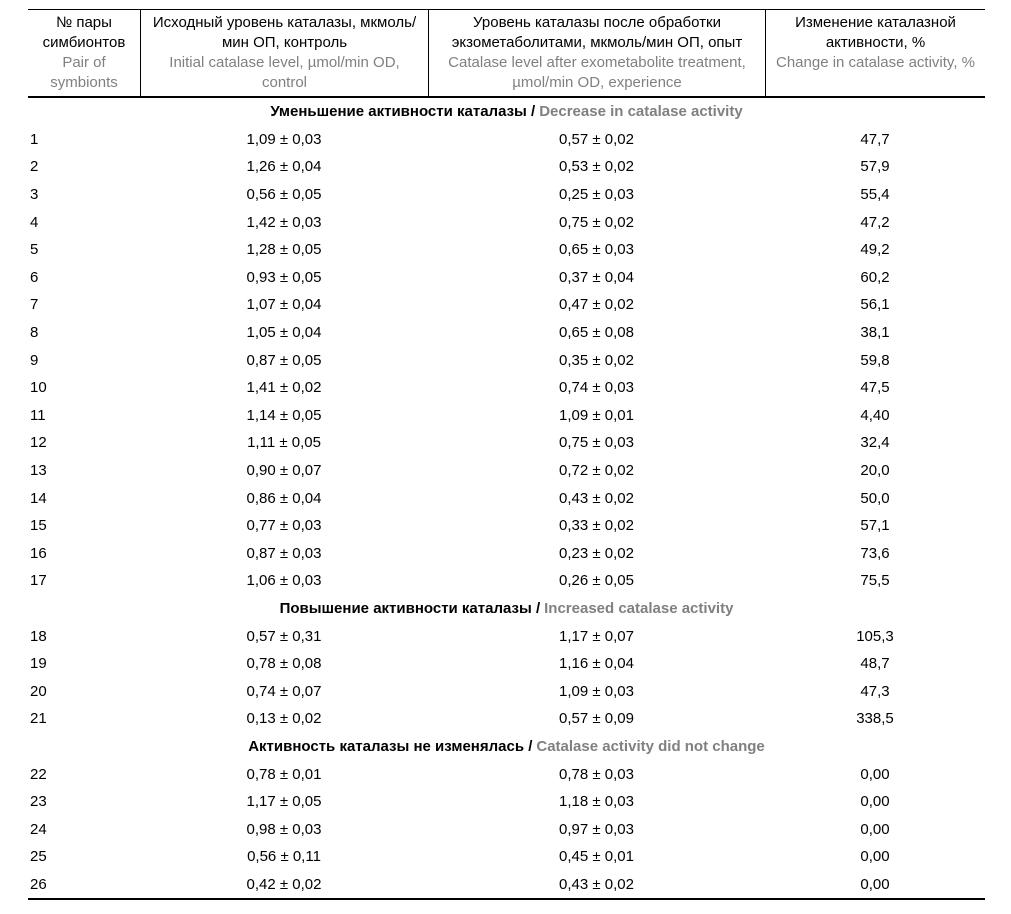 The height and width of the screenshot is (914, 1011). Describe the element at coordinates (34, 305) in the screenshot. I see `pair-number-cell: 7` at that location.